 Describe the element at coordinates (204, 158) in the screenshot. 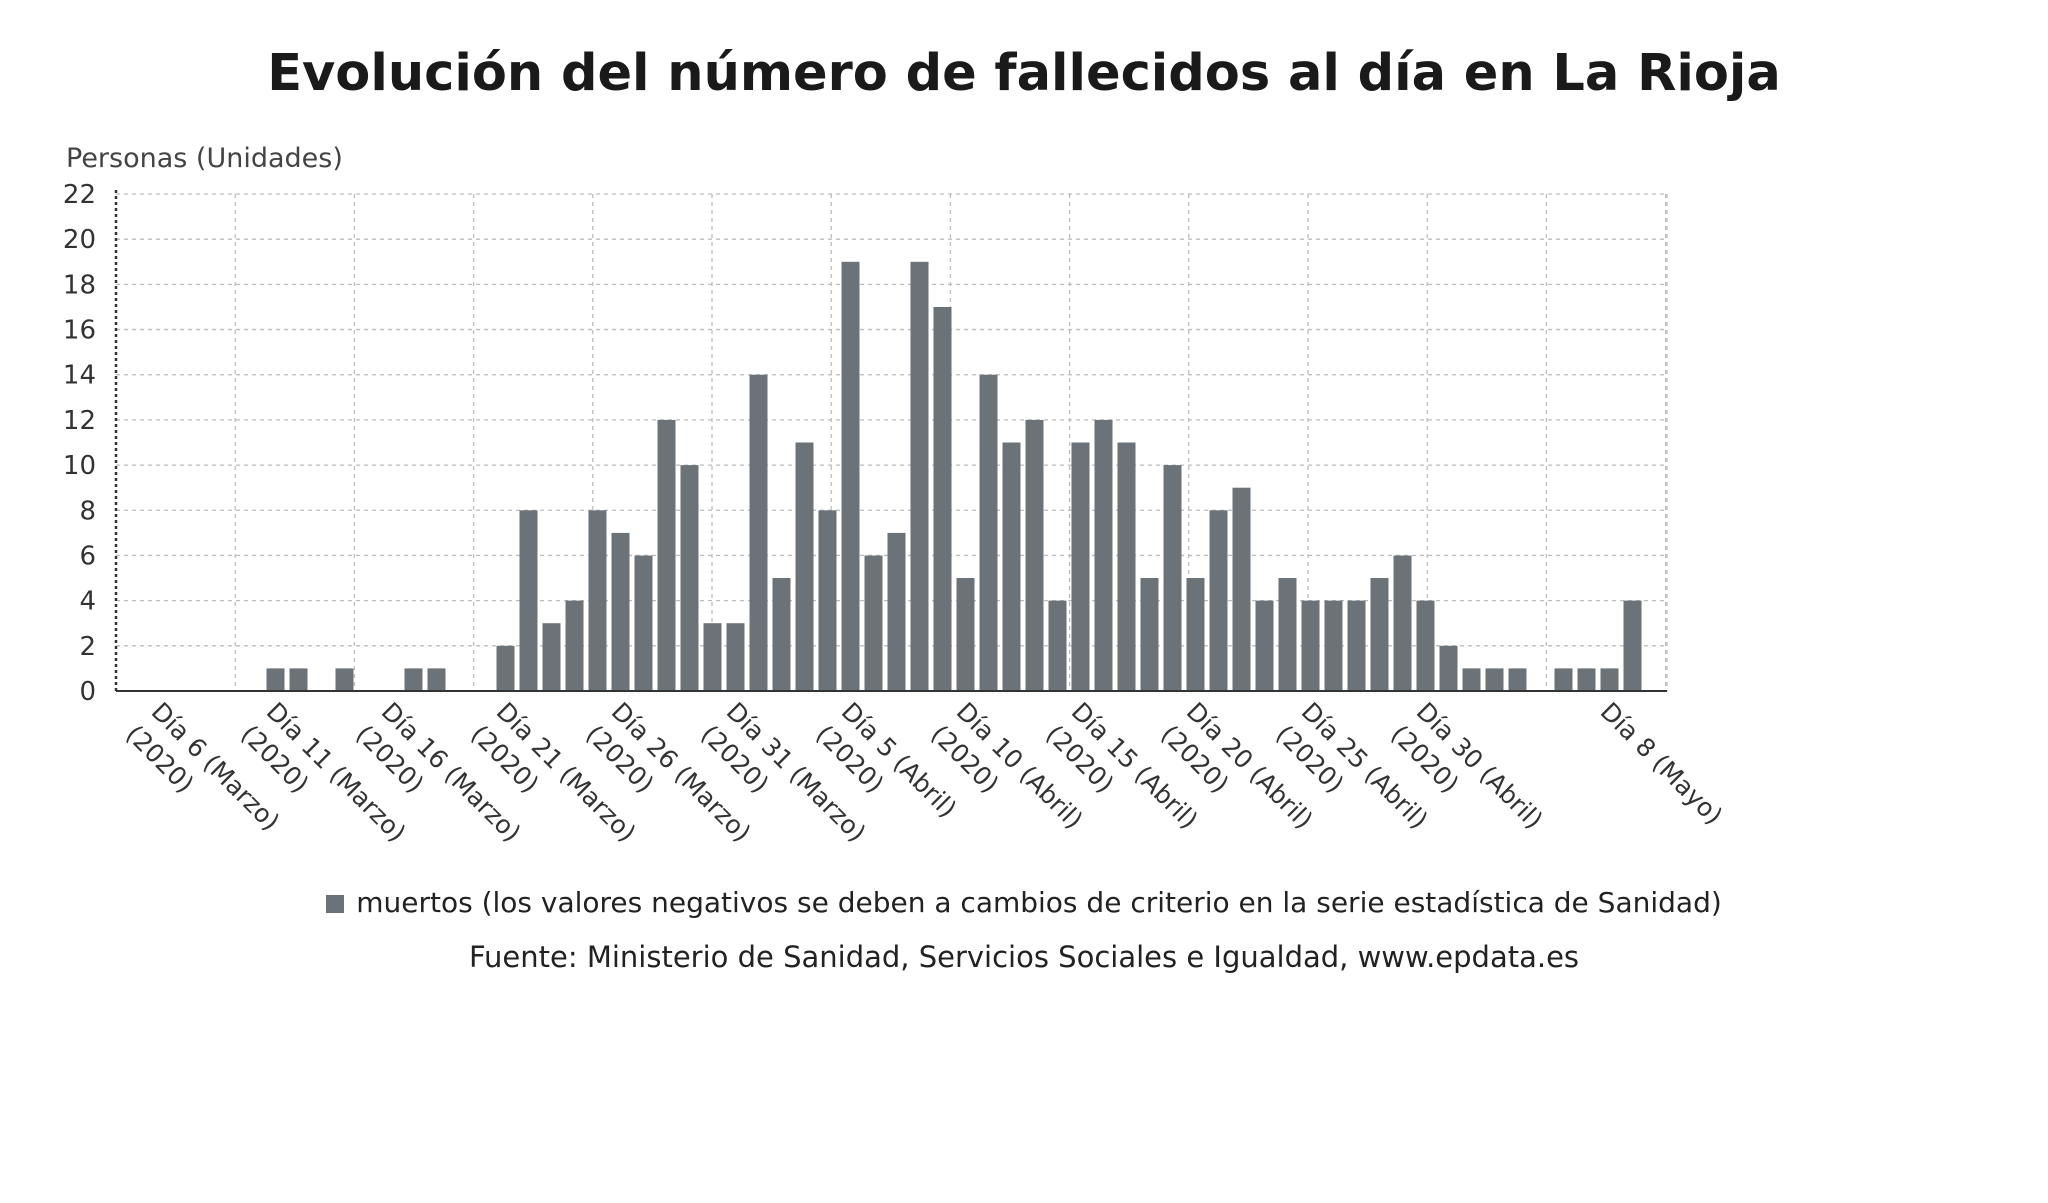

I see `y-axis-label: Personas (Unidades)` at that location.